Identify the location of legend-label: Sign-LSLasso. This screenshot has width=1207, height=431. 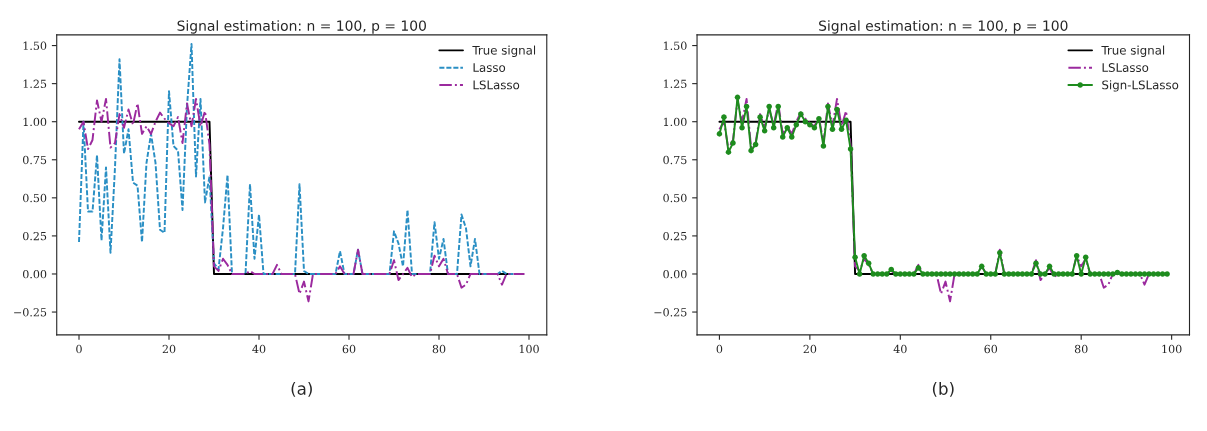
(1140, 86).